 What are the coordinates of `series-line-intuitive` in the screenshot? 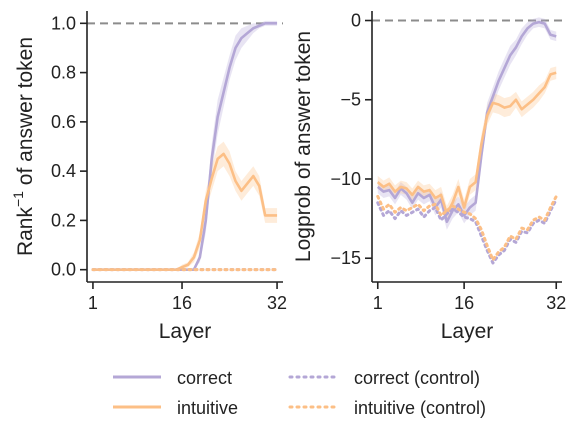 It's located at (466, 143).